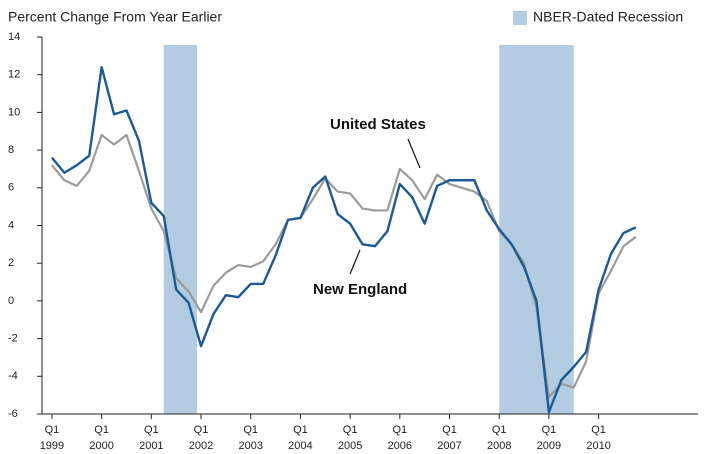 The width and height of the screenshot is (707, 454). What do you see at coordinates (11, 301) in the screenshot?
I see `y-tick-label: 0` at bounding box center [11, 301].